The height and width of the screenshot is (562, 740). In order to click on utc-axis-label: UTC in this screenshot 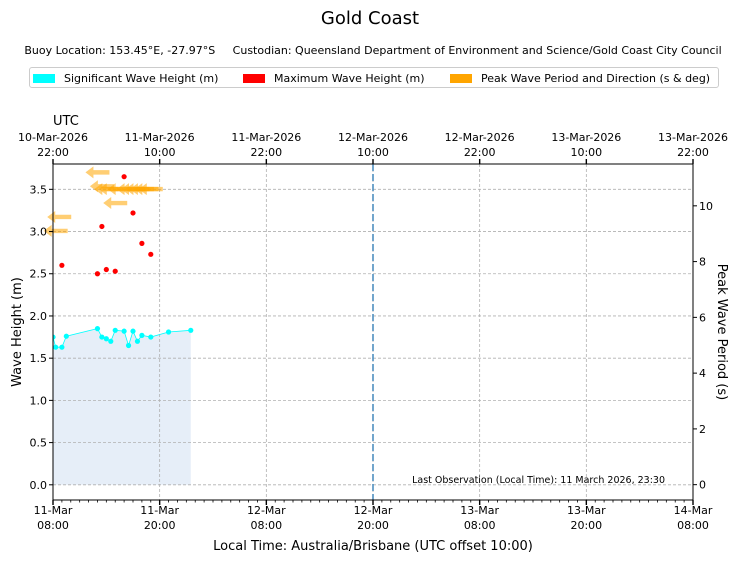, I will do `click(66, 121)`.